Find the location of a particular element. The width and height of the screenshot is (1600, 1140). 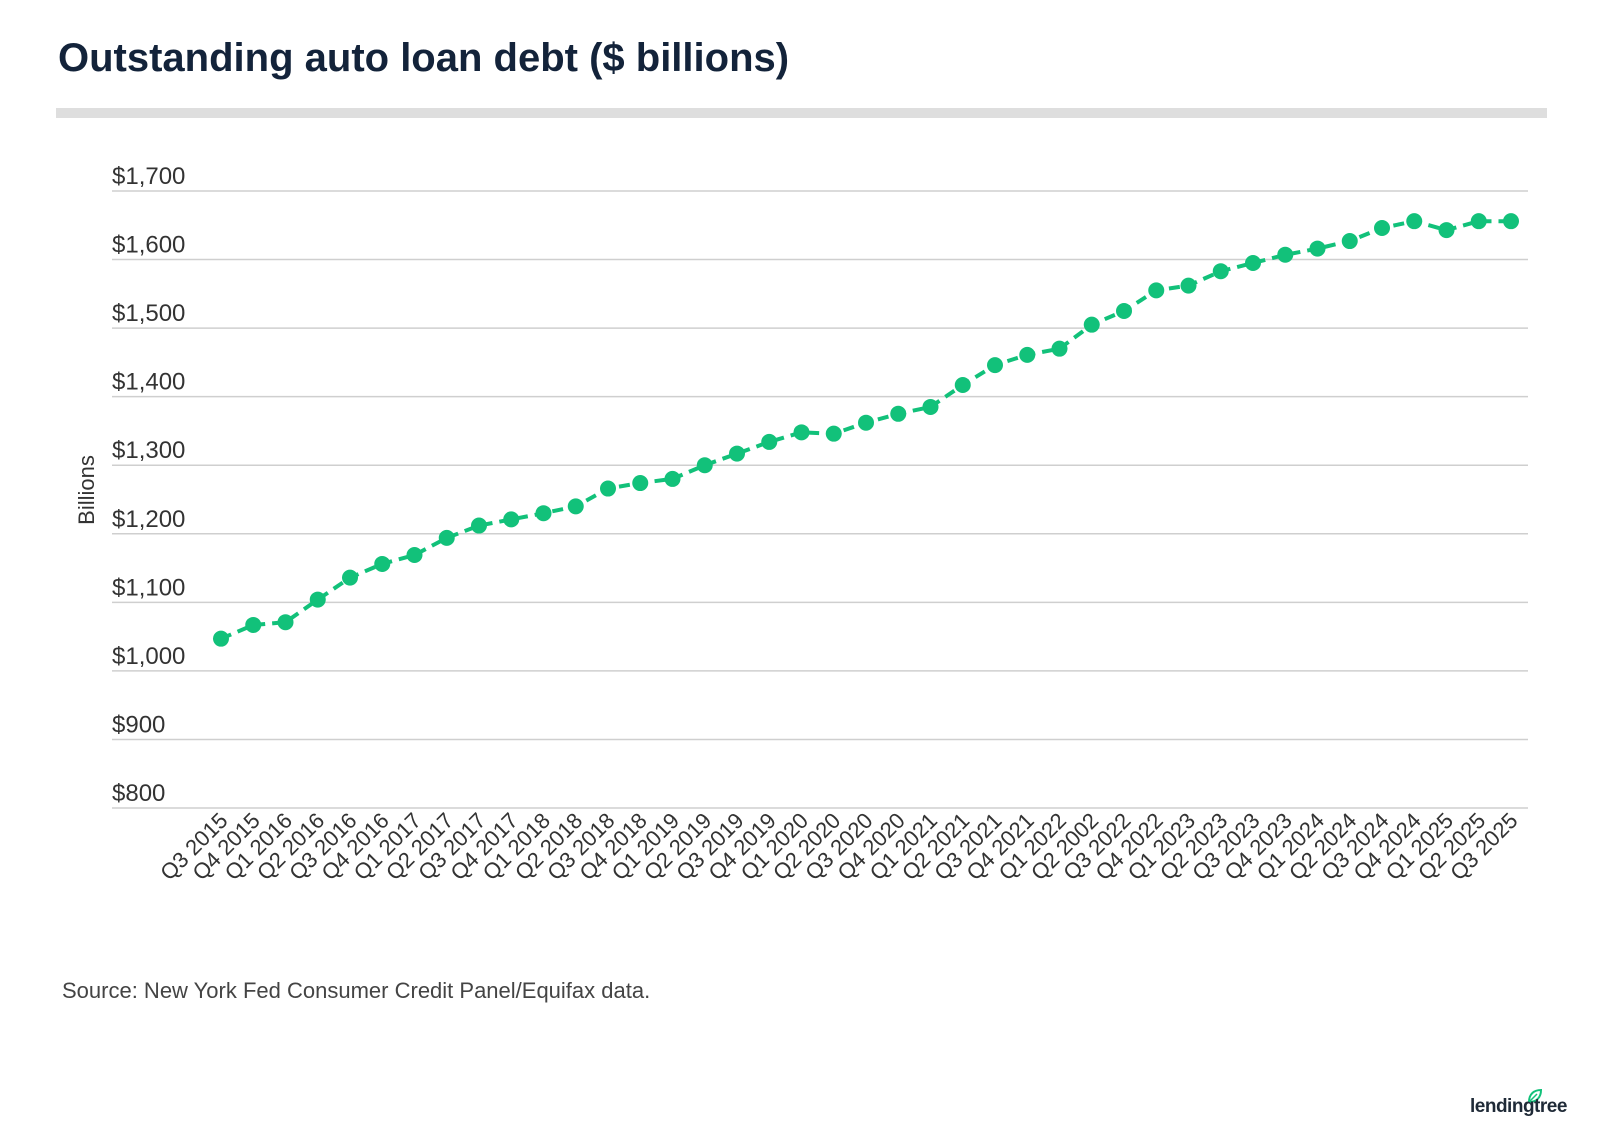

lendingtree-logo: lendingtree is located at coordinates (1518, 1106).